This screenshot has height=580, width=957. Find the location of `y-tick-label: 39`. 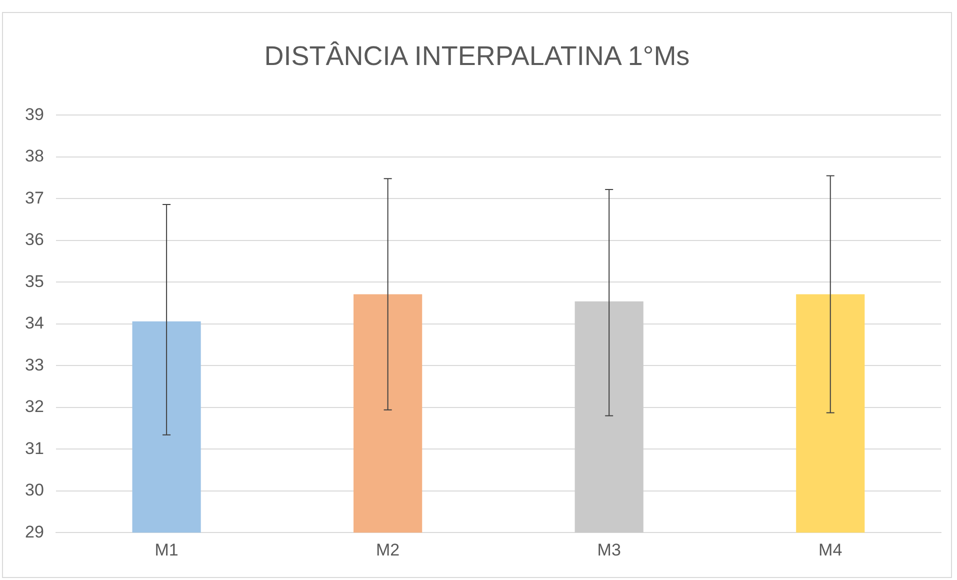

y-tick-label: 39 is located at coordinates (34, 114).